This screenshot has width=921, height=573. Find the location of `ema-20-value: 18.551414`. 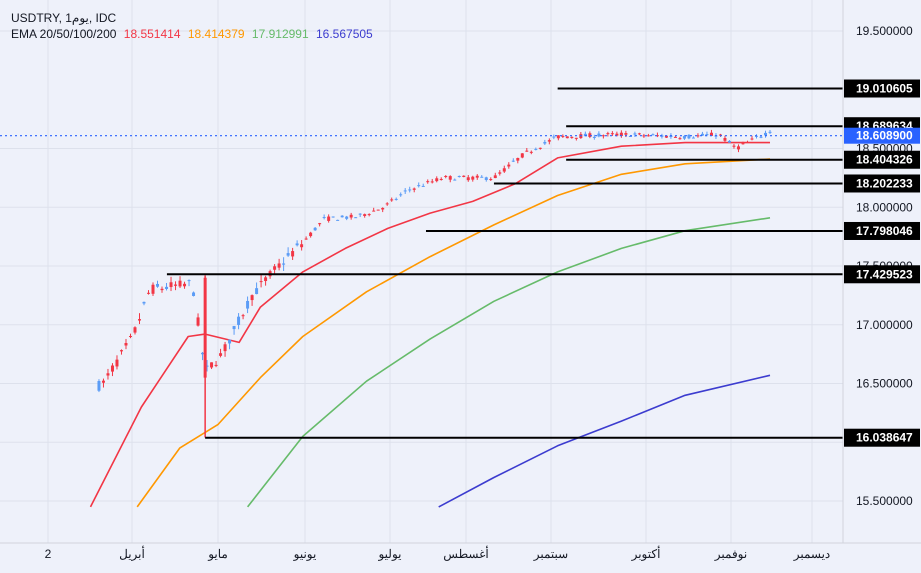

ema-20-value: 18.551414 is located at coordinates (152, 34).